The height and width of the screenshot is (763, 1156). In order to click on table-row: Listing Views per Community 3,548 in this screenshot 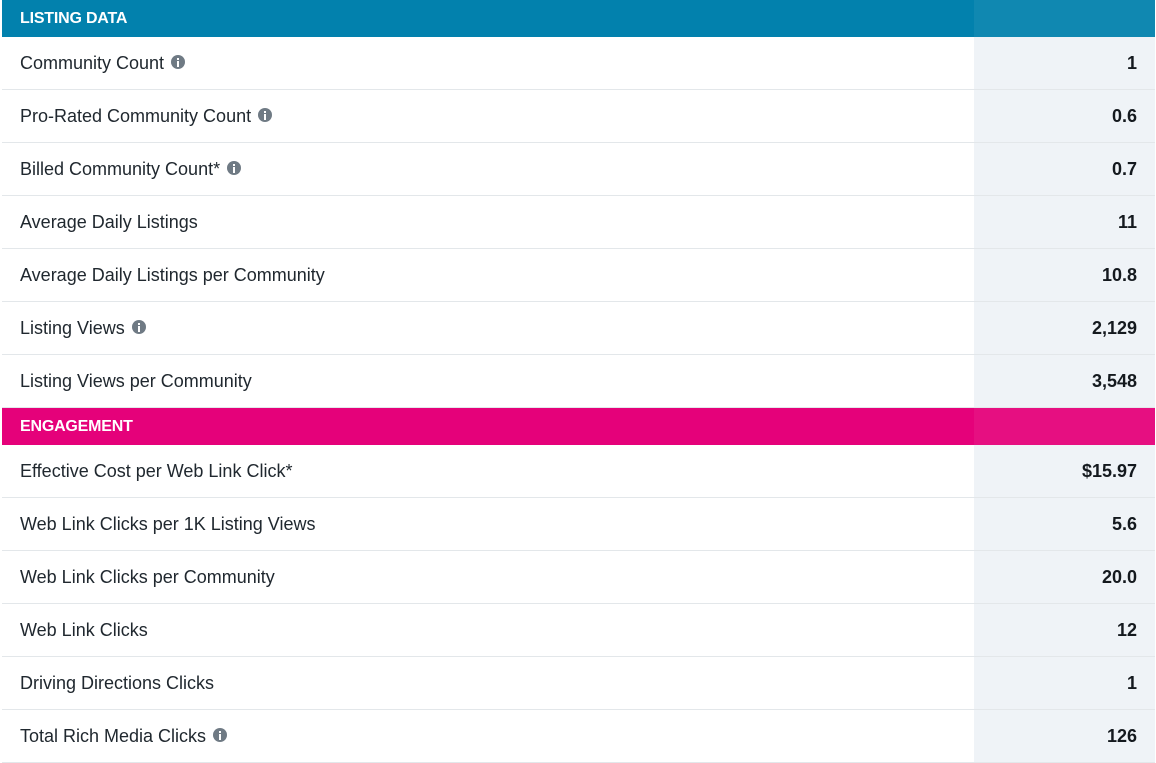, I will do `click(578, 381)`.